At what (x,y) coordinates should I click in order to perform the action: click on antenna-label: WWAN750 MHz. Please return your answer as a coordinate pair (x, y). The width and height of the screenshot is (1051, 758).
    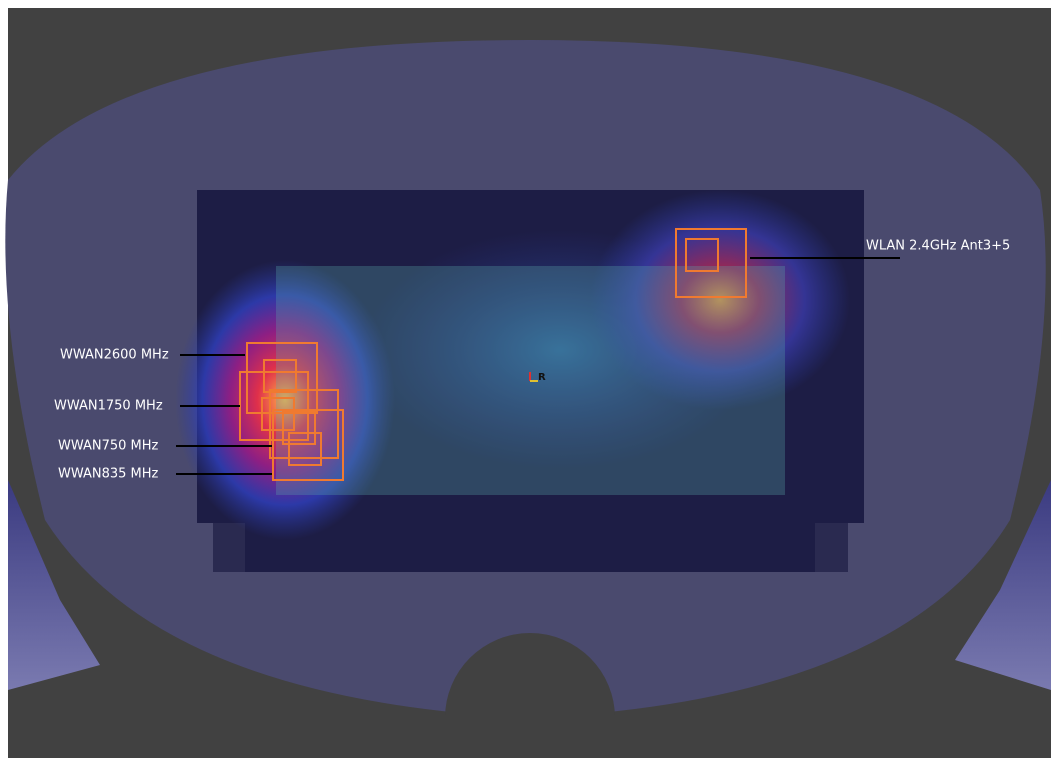
    Looking at the image, I should click on (108, 446).